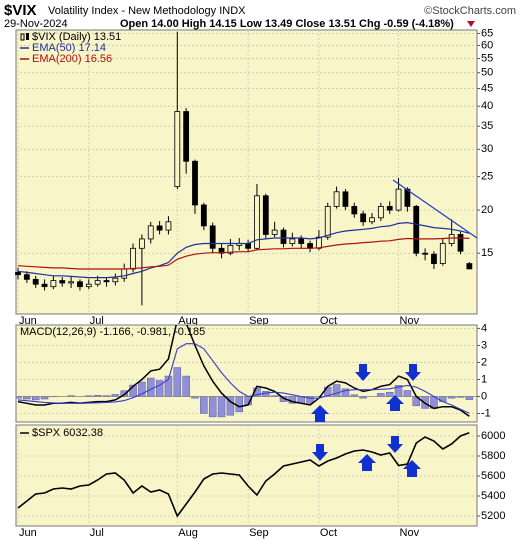  Describe the element at coordinates (493, 456) in the screenshot. I see `y-tick-label: 5800` at that location.